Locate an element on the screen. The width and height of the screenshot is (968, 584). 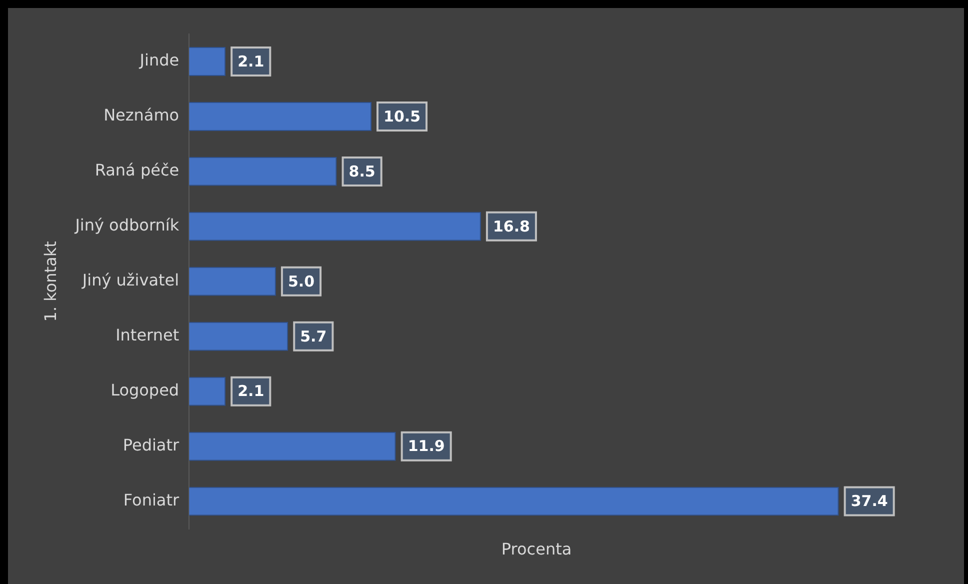
data-label: 37.4 is located at coordinates (869, 501).